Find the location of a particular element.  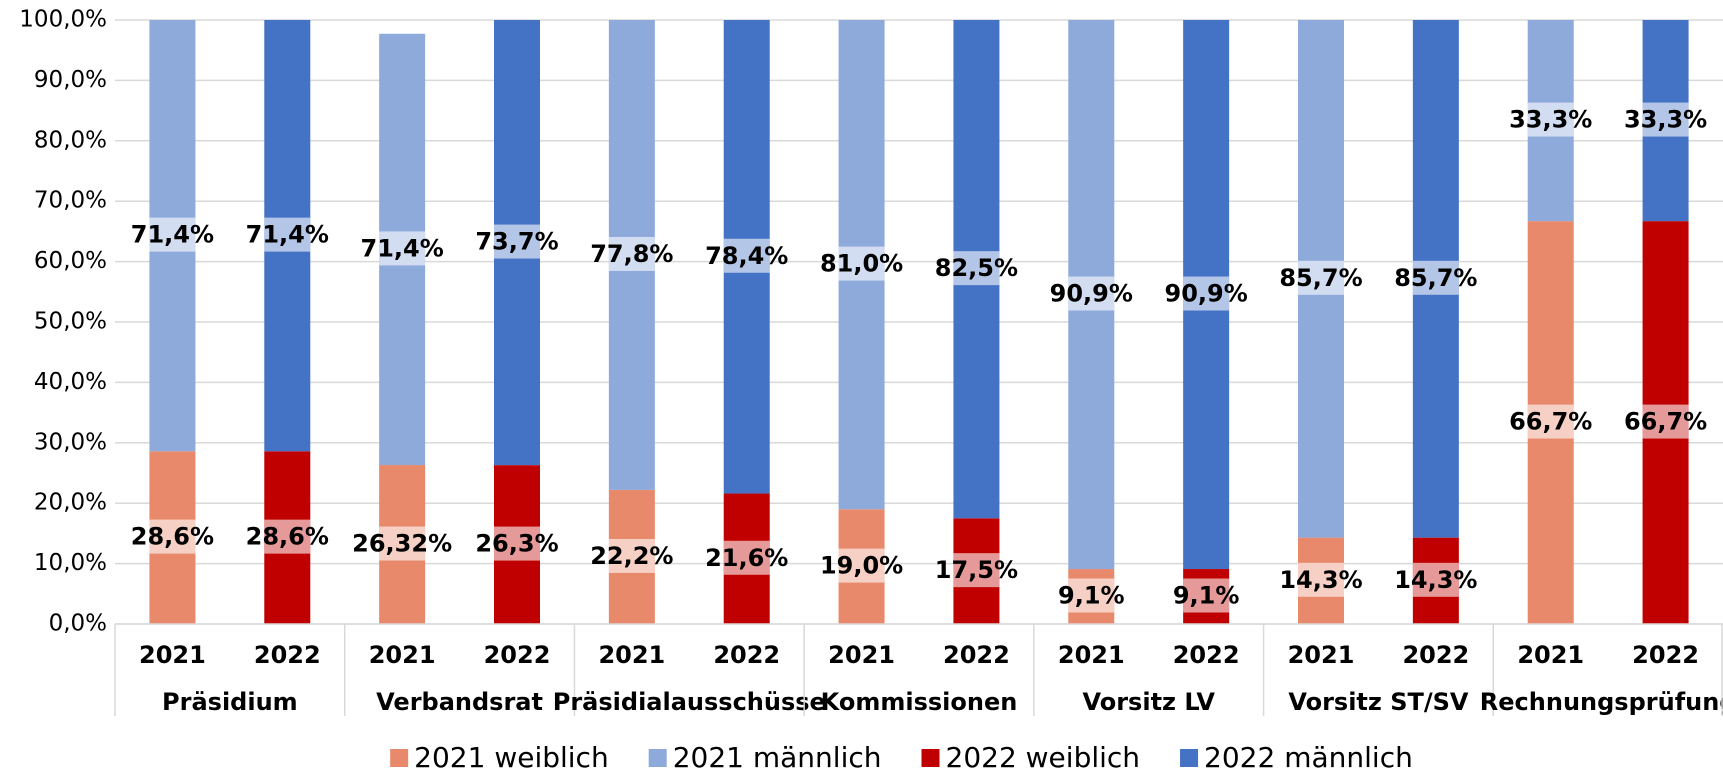

legend-label: 2021 männlich is located at coordinates (777, 756).